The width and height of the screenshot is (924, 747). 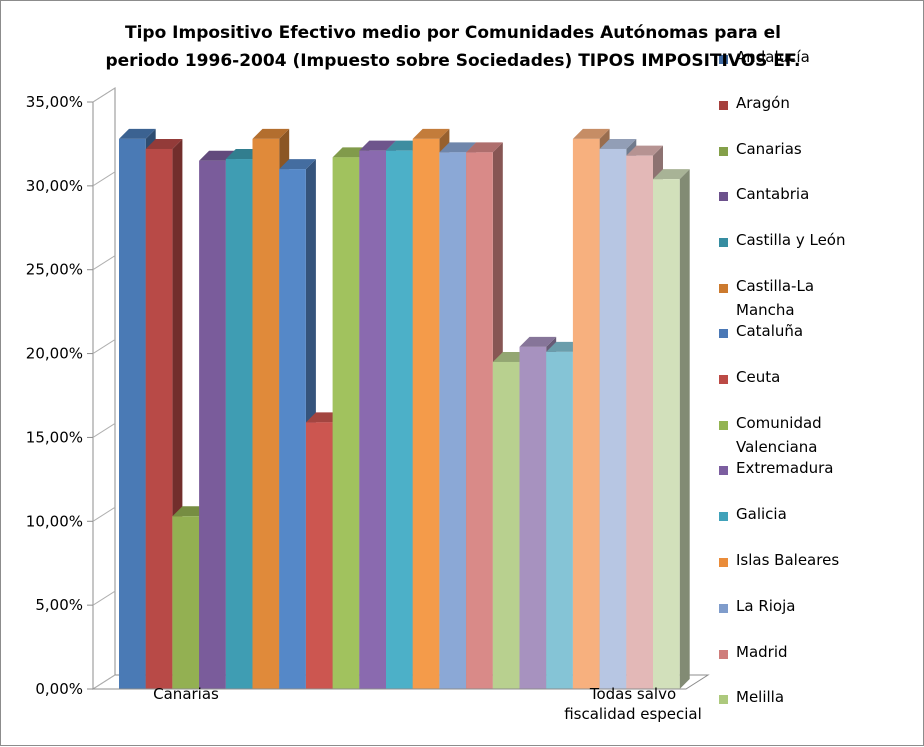 I want to click on legend-item-ceuta: Ceuta, so click(x=749, y=377).